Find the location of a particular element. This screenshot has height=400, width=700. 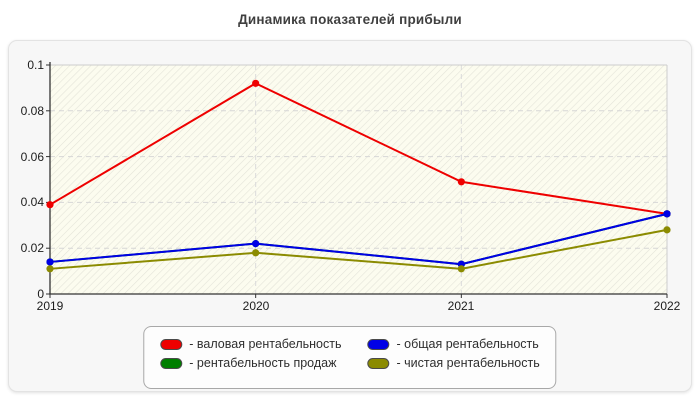

x-axis-tick-label: 2020 is located at coordinates (256, 306).